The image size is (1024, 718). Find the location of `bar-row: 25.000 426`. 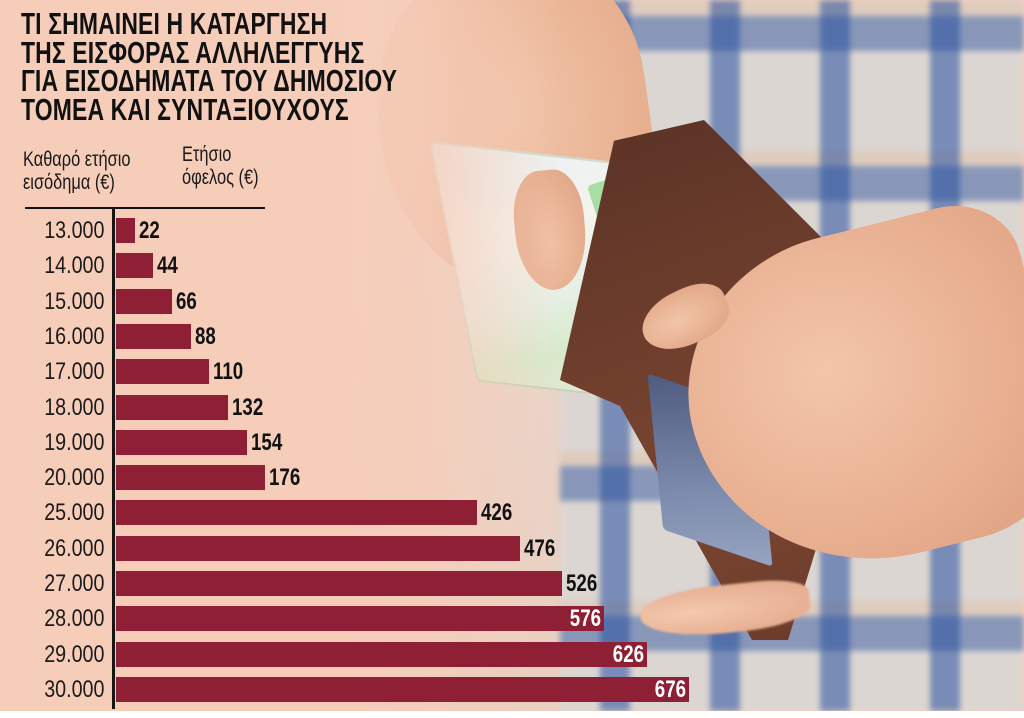

bar-row: 25.000 426 is located at coordinates (380, 513).